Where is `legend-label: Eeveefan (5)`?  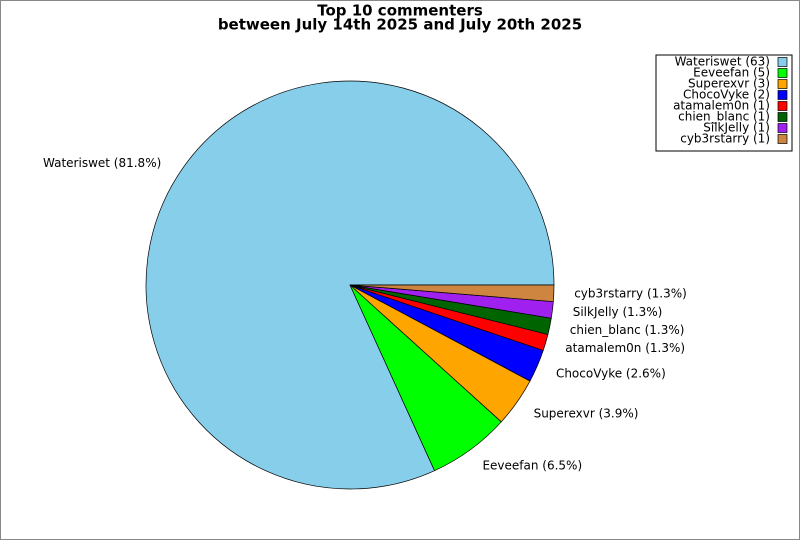 legend-label: Eeveefan (5) is located at coordinates (731, 73).